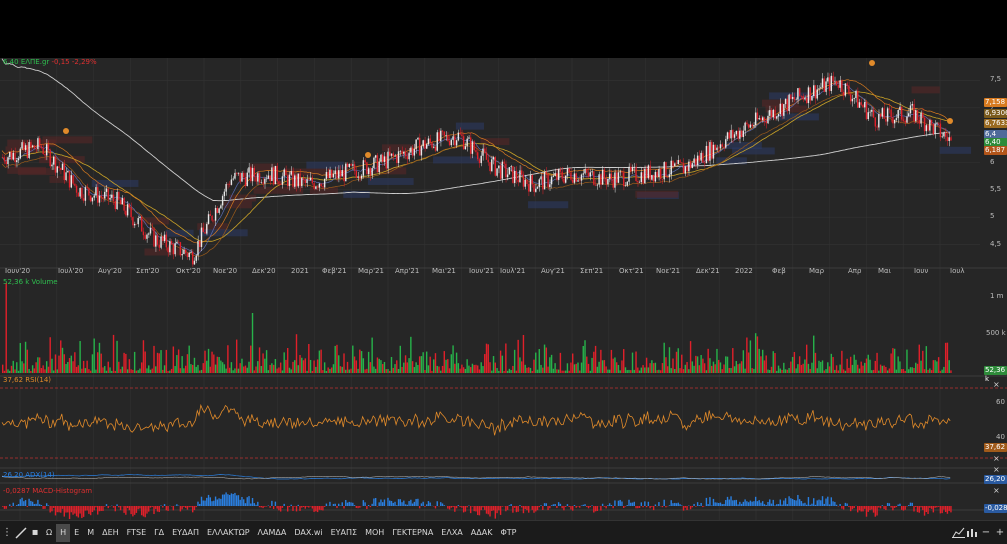  I want to click on rsi-close-lower-icon: ×, so click(996, 458).